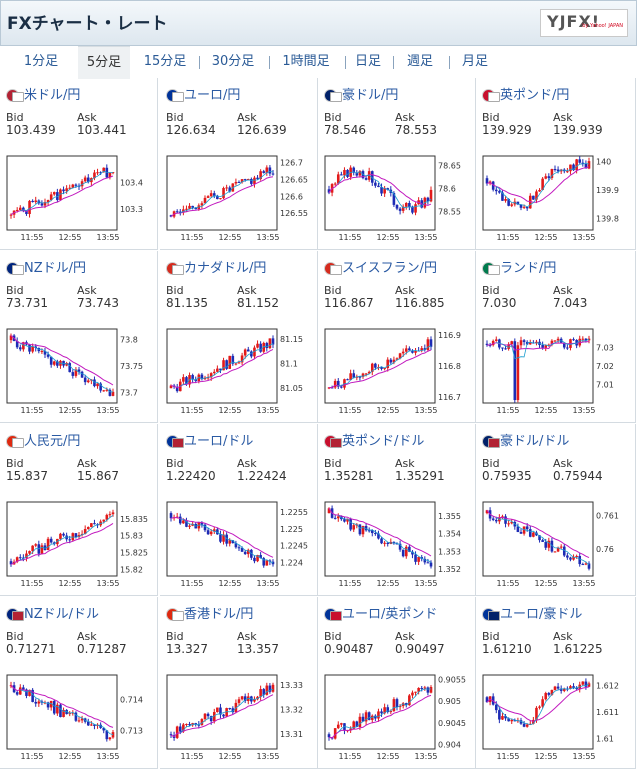 This screenshot has height=769, width=637. I want to click on price-chart: 0.714 0.713 11:55 12:55 13:55, so click(80, 717).